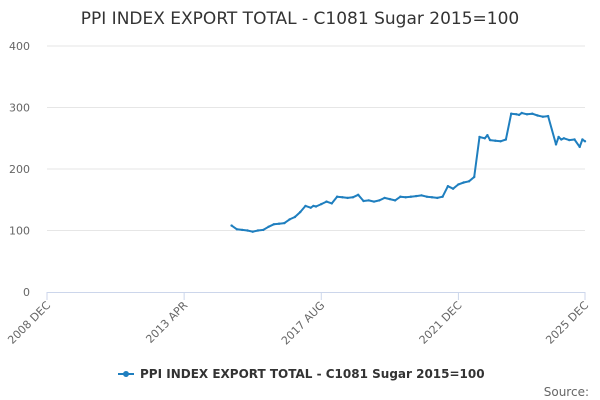 Image resolution: width=600 pixels, height=400 pixels. Describe the element at coordinates (26, 292) in the screenshot. I see `y-tick-label: 0` at that location.